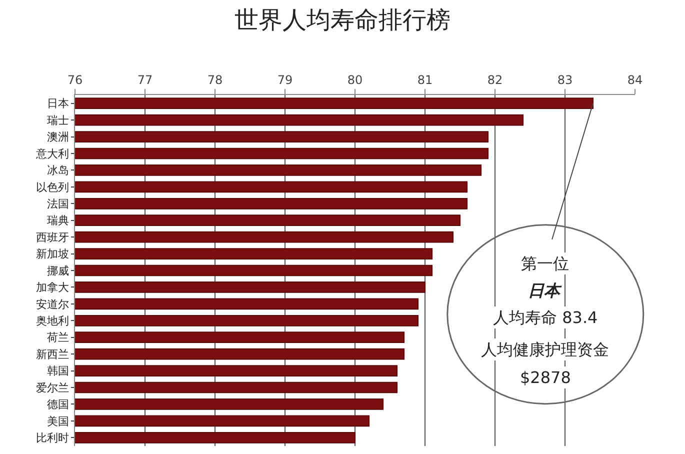 This screenshot has width=685, height=454. I want to click on annotation: $2878, so click(545, 377).